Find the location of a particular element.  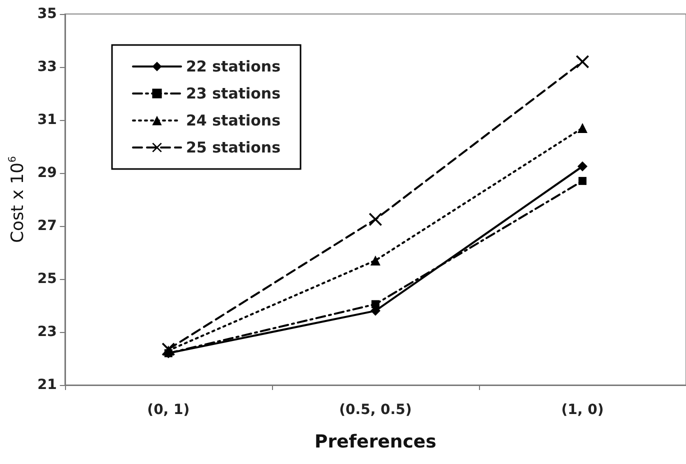

legend-label: 24 stations is located at coordinates (233, 121).